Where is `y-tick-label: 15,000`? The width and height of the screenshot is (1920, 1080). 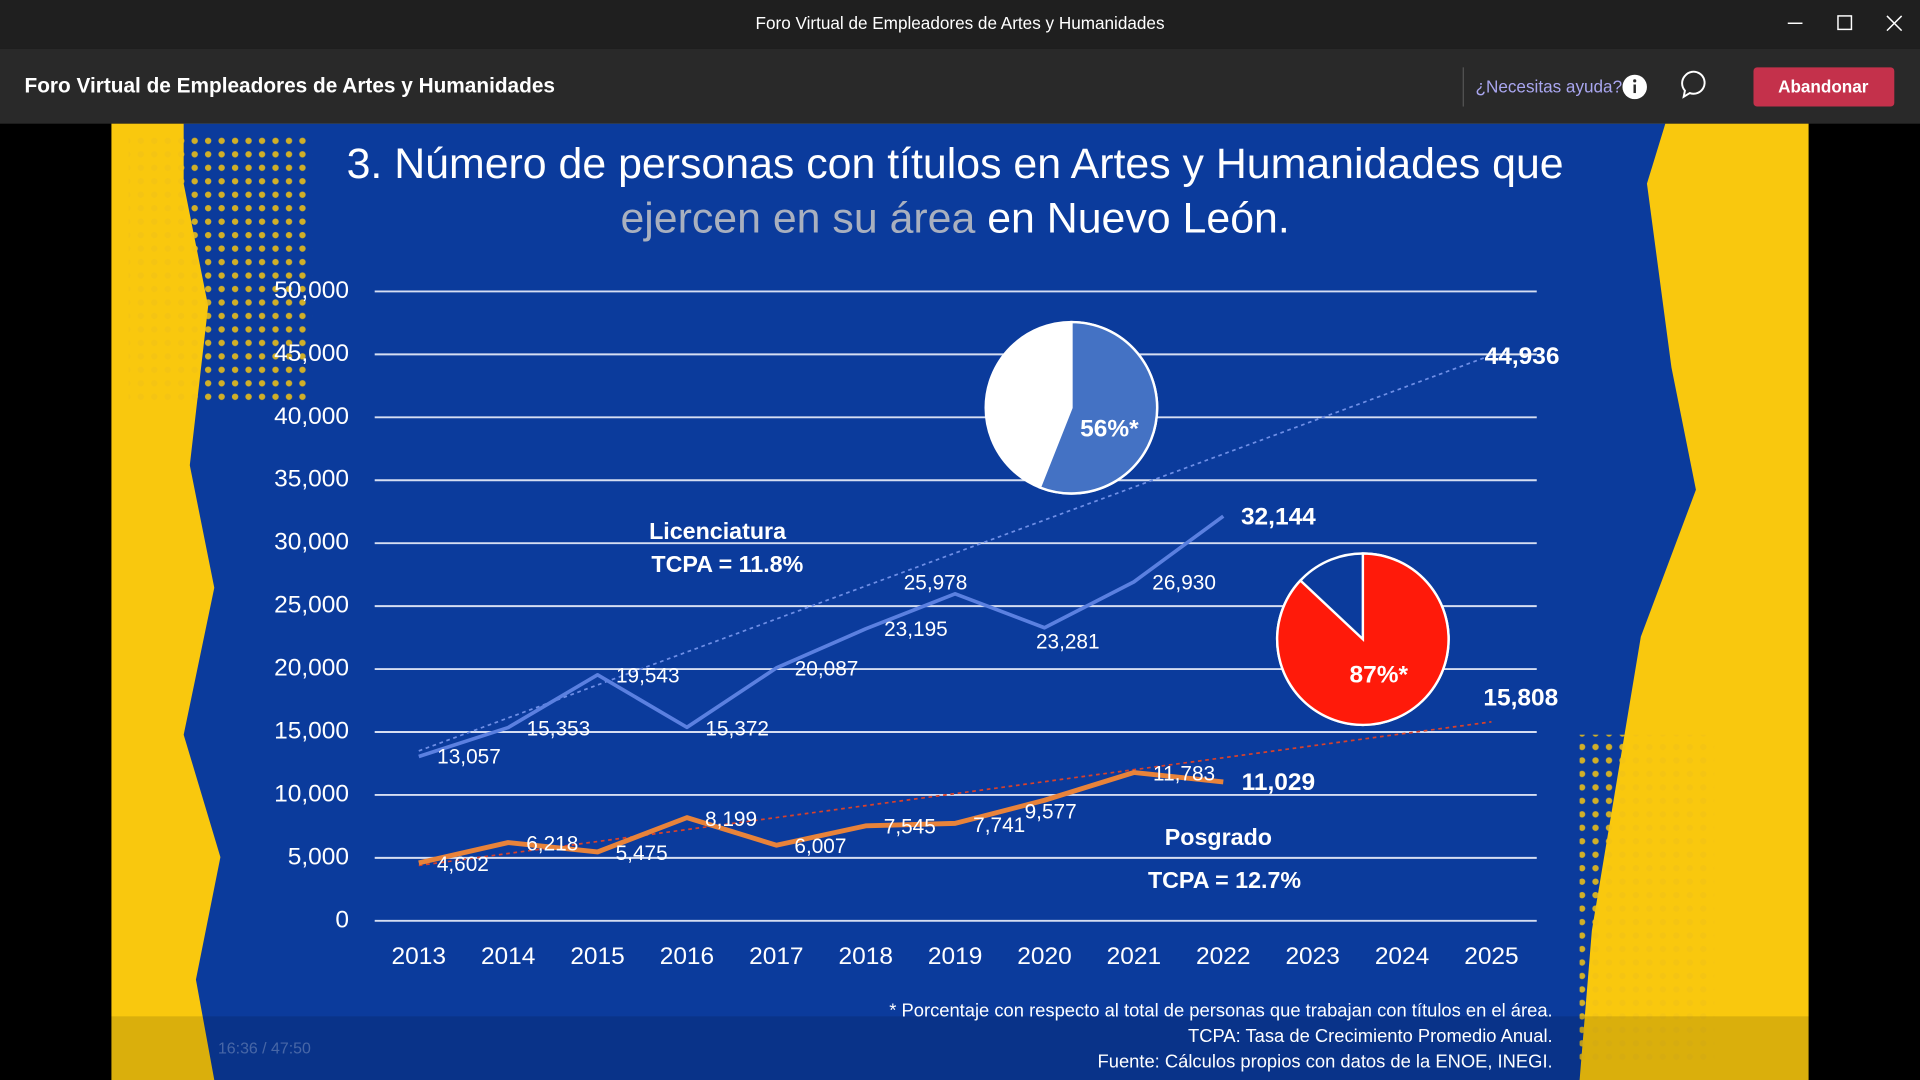
y-tick-label: 15,000 is located at coordinates (311, 730).